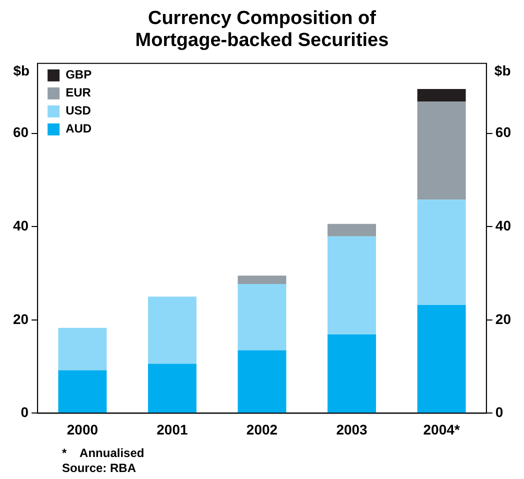  Describe the element at coordinates (502, 70) in the screenshot. I see `y2-axis-title: $b` at that location.